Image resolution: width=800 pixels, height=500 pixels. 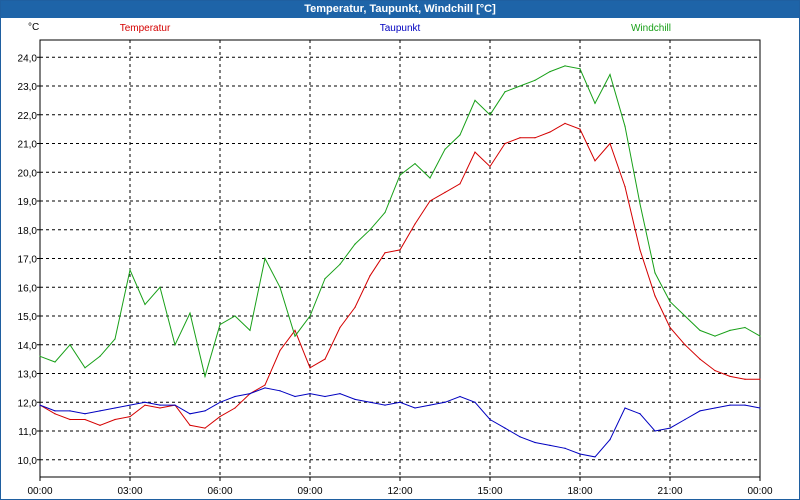 I want to click on legend-label-taupunkt: Taupunkt, so click(x=400, y=28).